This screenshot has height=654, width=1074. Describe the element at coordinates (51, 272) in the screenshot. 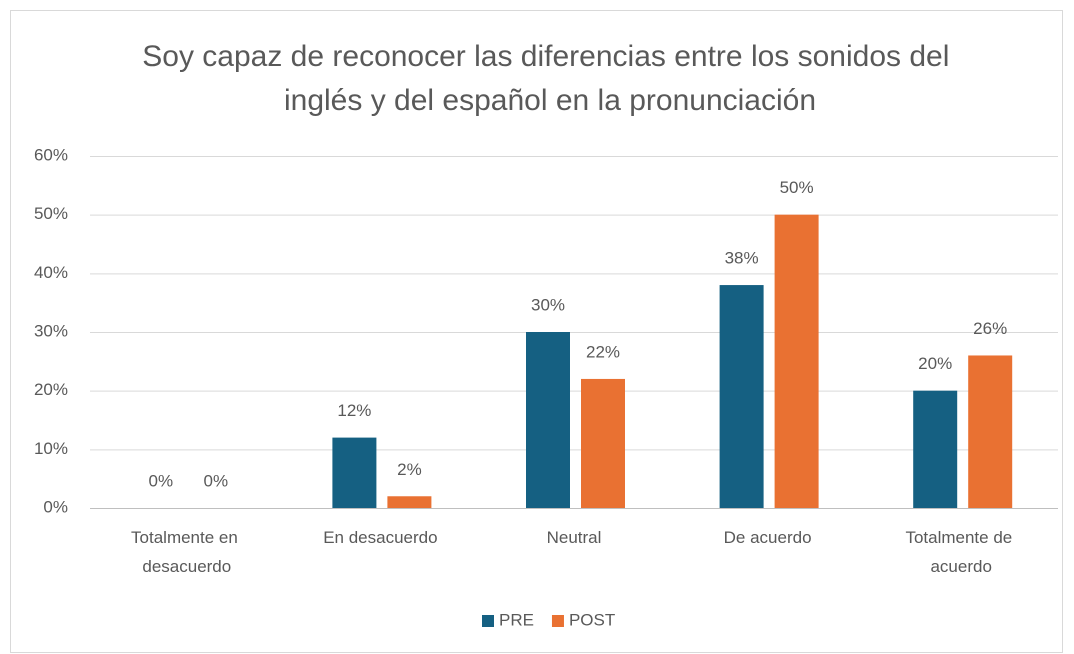

I see `y-tick-label: 40%` at that location.